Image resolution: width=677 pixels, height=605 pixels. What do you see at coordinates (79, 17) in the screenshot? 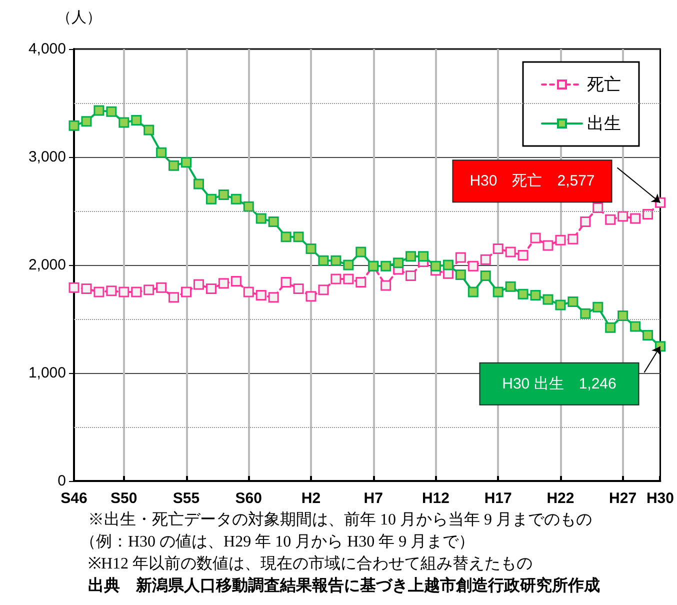
I see `y-axis-title: （人）` at bounding box center [79, 17].